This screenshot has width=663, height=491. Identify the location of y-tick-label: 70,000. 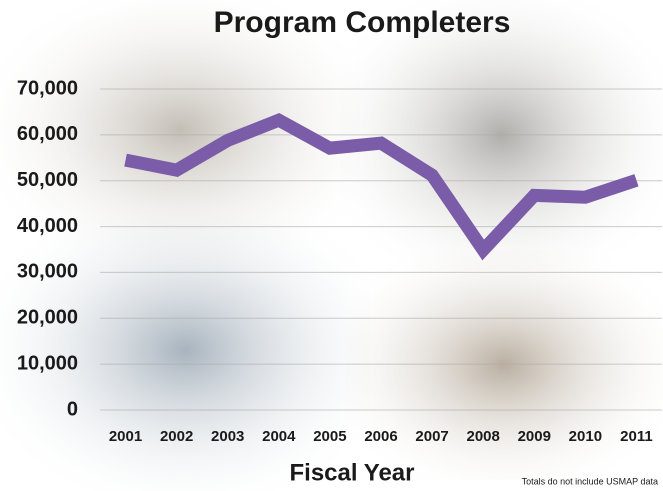
(47, 88).